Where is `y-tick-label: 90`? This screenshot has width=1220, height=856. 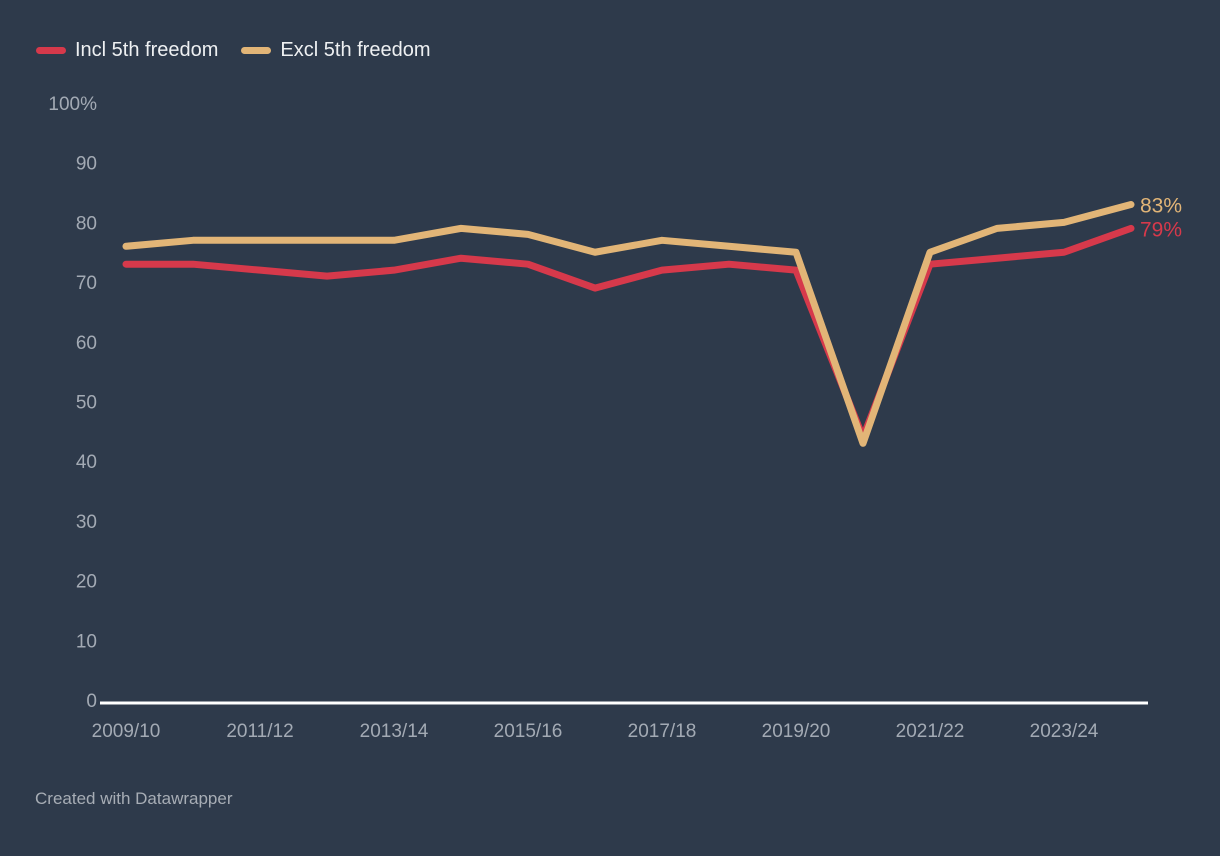 y-tick-label: 90 is located at coordinates (86, 164).